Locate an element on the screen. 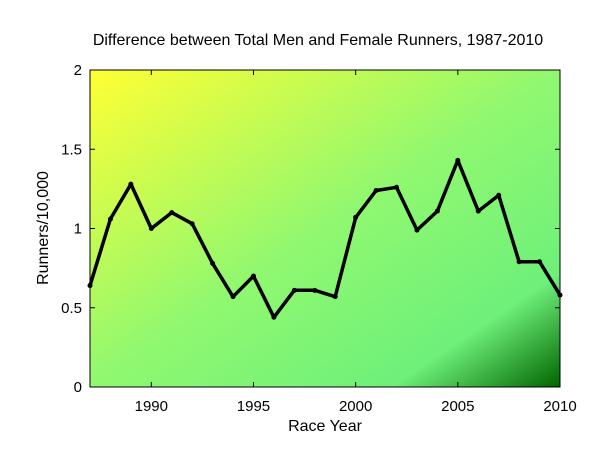 The width and height of the screenshot is (601, 465). x-tick-label: 1990 is located at coordinates (151, 406).